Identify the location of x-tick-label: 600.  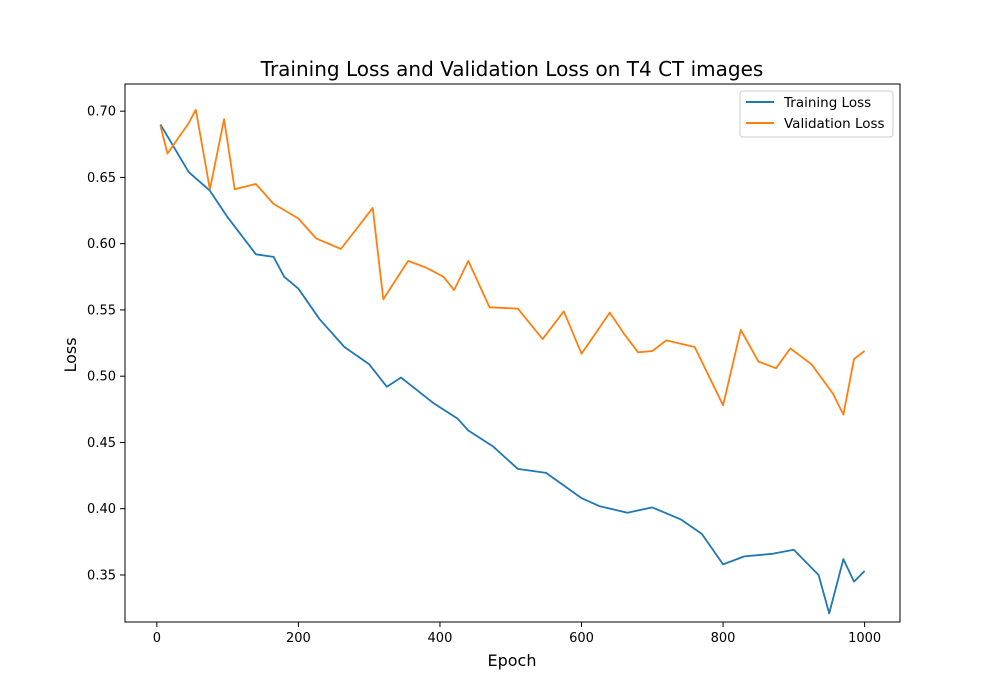
(581, 638).